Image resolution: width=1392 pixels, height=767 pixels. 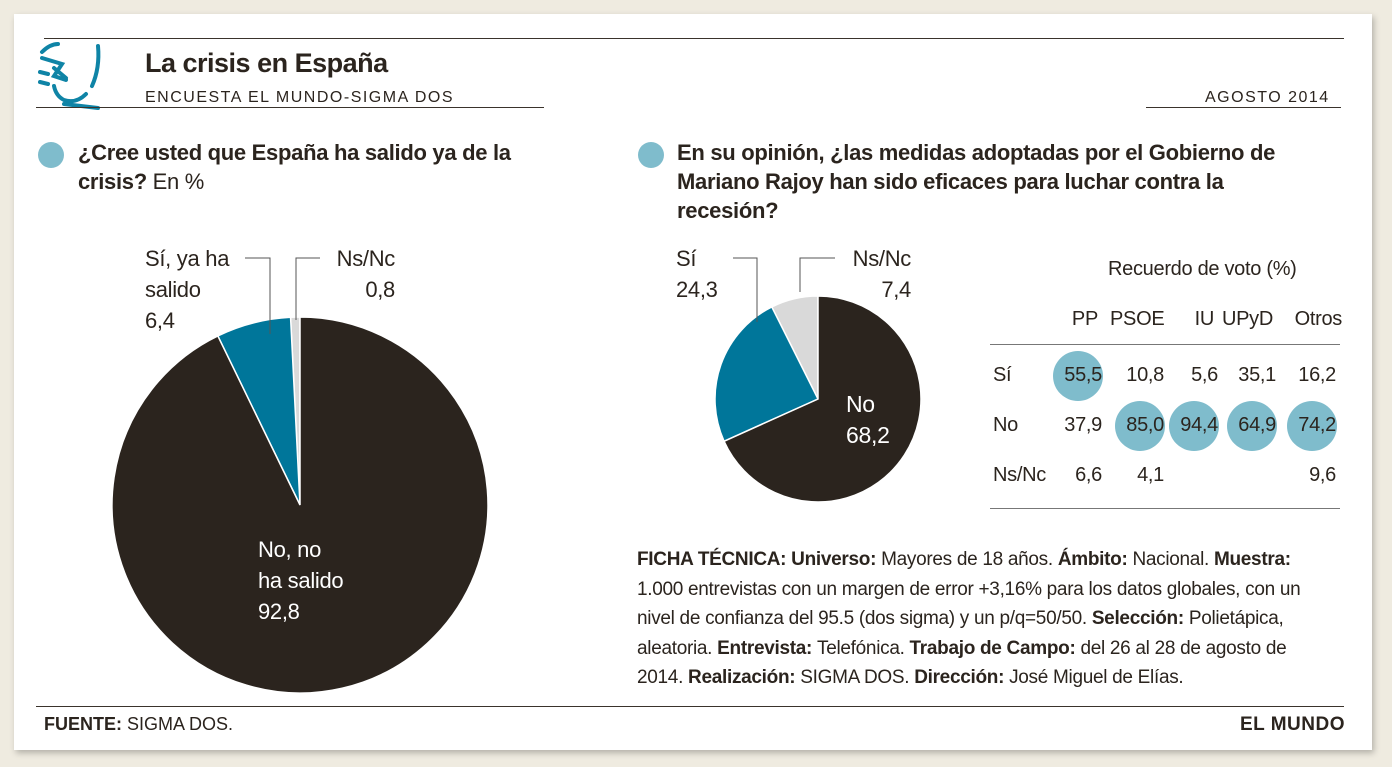 I want to click on row-label: No, so click(x=1005, y=425).